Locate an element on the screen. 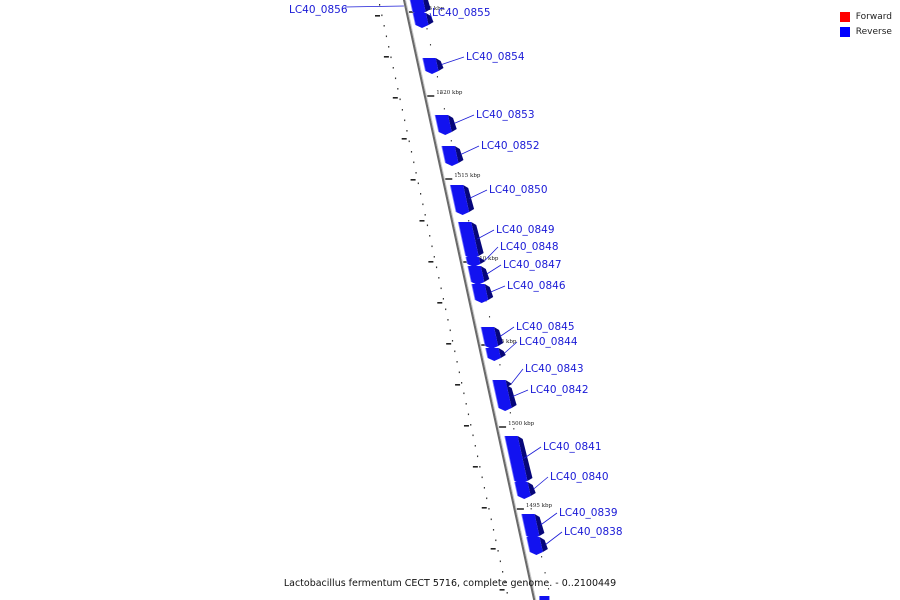  legend-label-reverse: Reverse is located at coordinates (873, 31).